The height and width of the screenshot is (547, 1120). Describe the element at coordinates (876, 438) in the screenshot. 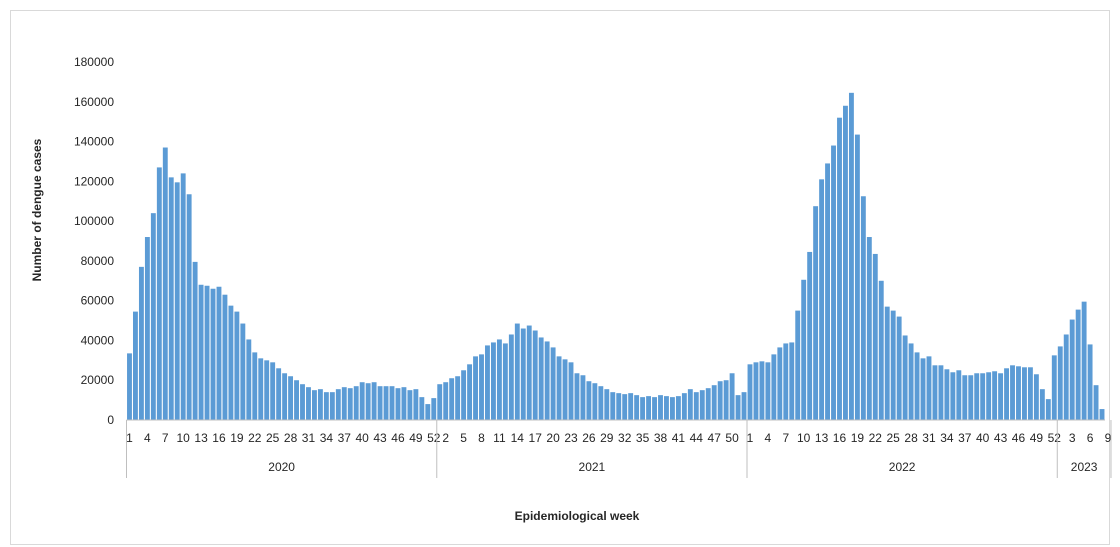

I see `x-tick-label: 22` at that location.